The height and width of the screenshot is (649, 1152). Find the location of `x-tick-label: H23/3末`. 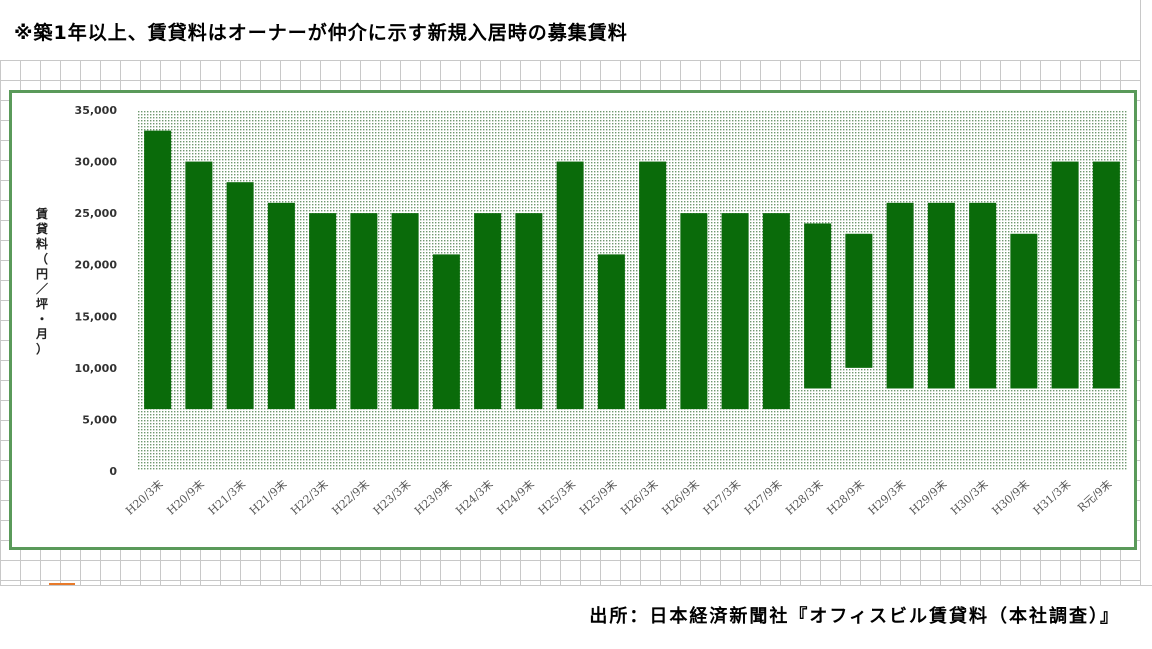

x-tick-label: H23/3末 is located at coordinates (391, 497).